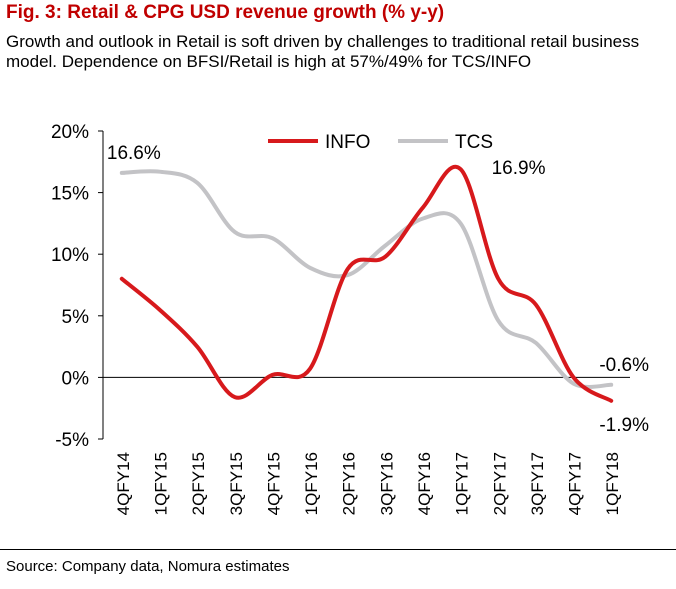 The width and height of the screenshot is (676, 589). Describe the element at coordinates (462, 483) in the screenshot. I see `x-tick-label: 1QFY17` at that location.